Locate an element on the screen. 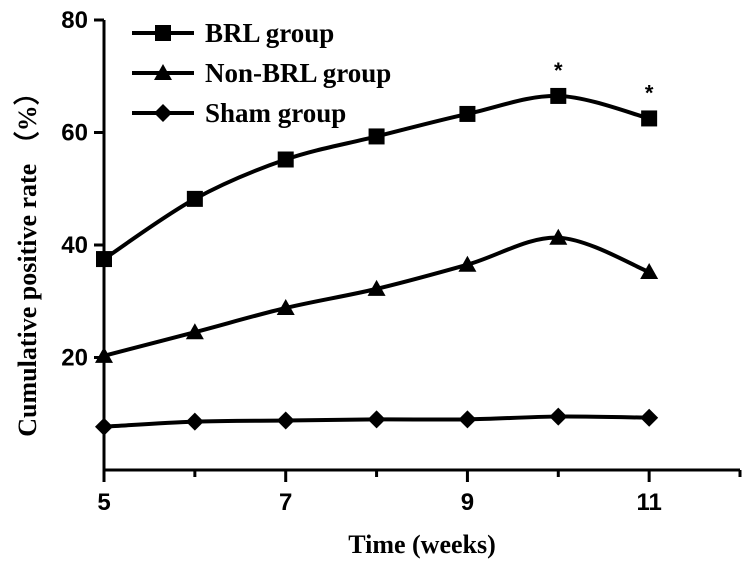 Image resolution: width=751 pixels, height=568 pixels. x-tick-label: 11 is located at coordinates (648, 502).